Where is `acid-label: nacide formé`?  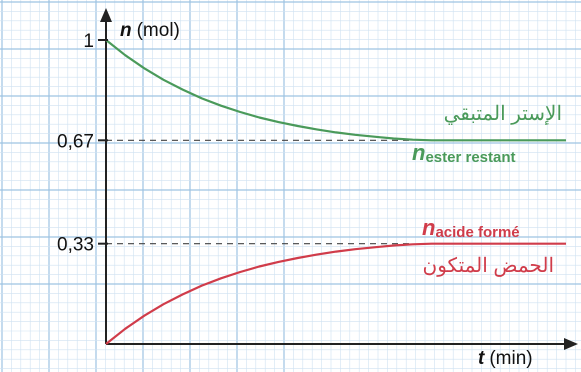
acid-label: nacide formé is located at coordinates (471, 228).